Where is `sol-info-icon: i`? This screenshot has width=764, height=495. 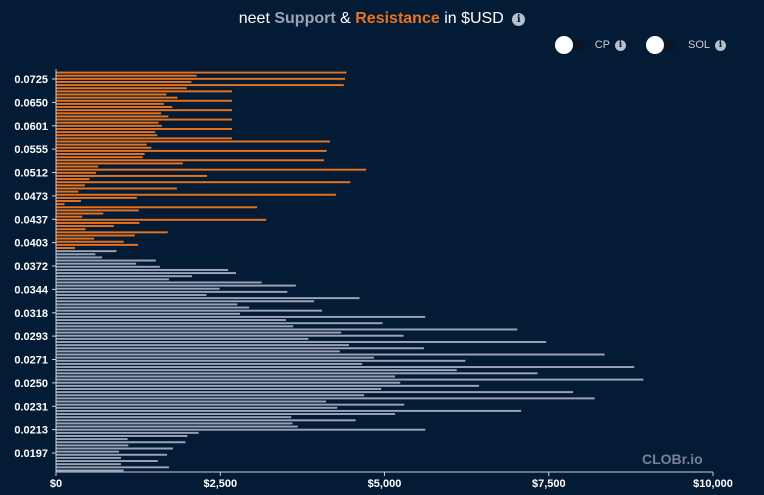
sol-info-icon: i is located at coordinates (720, 45).